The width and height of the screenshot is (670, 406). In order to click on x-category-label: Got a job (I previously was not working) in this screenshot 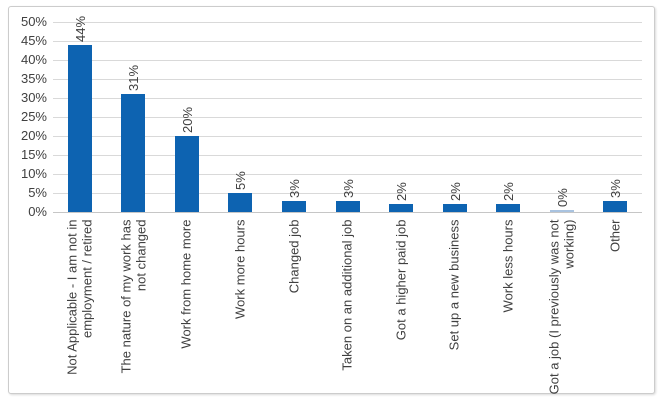, I will do `click(562, 306)`.